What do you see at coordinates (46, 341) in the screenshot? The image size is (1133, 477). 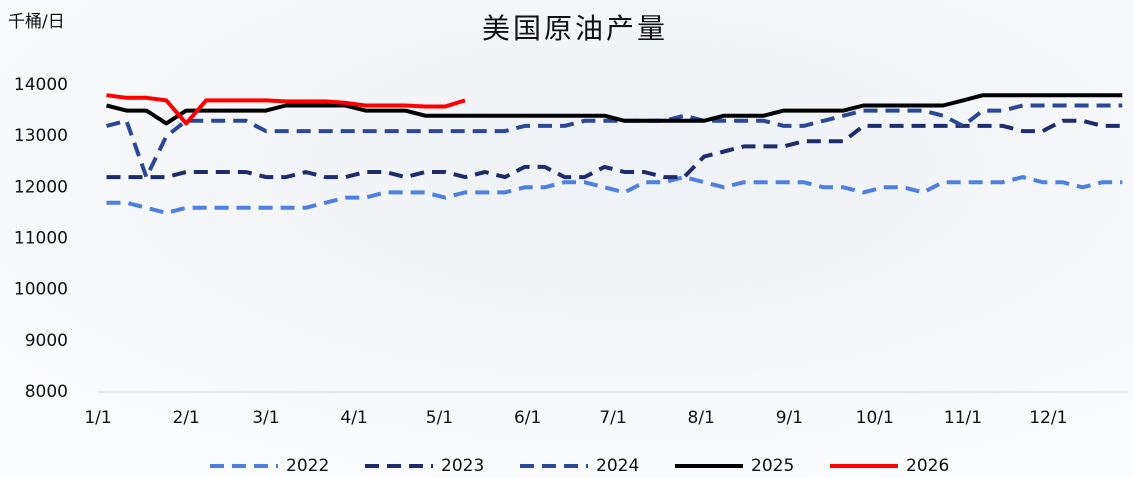 I see `y-tick-label: 9000` at bounding box center [46, 341].